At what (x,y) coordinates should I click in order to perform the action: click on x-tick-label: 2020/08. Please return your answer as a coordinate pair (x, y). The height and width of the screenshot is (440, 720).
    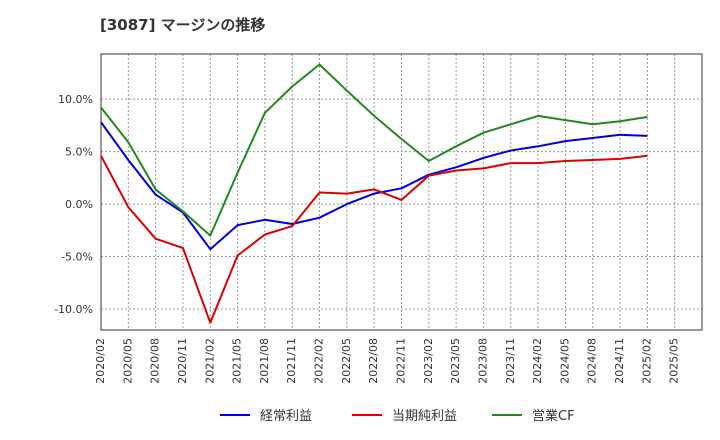
    Looking at the image, I should click on (155, 361).